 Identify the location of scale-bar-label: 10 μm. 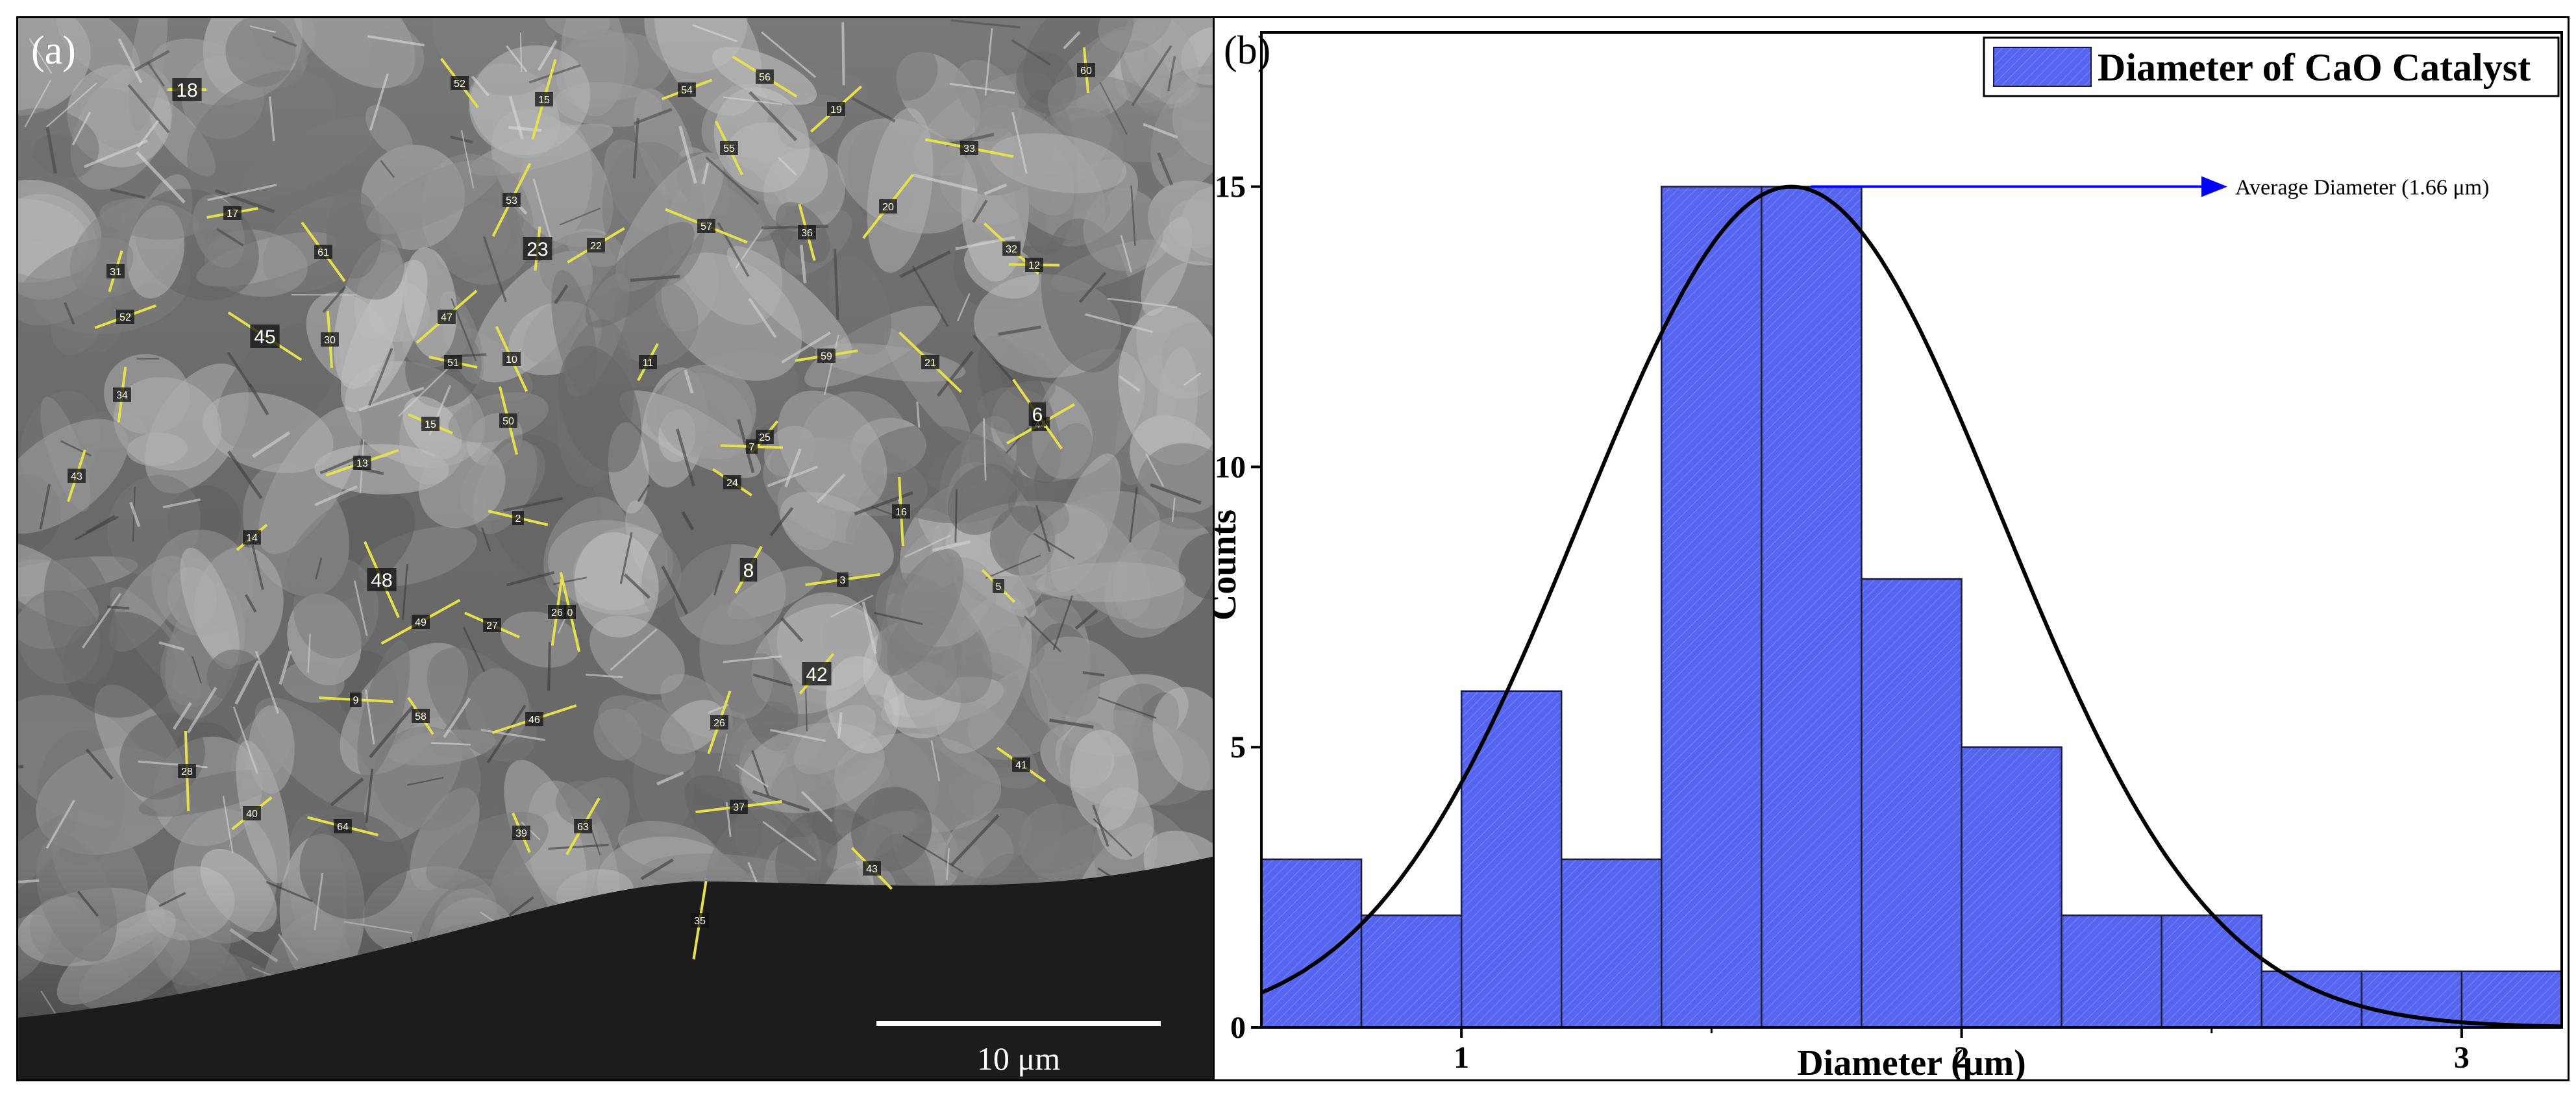
(1018, 1058).